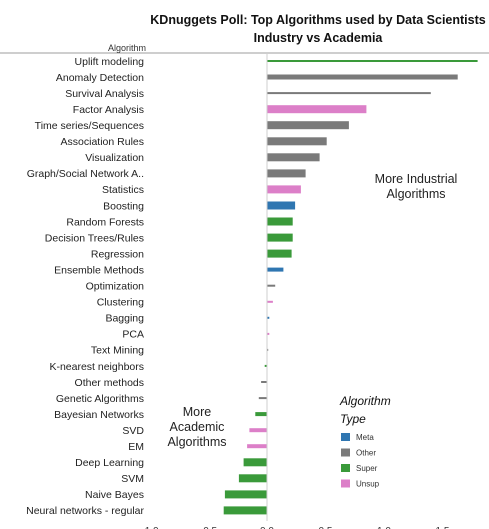 This screenshot has width=489, height=529. What do you see at coordinates (295, 527) in the screenshot?
I see `x-axis-ticks: -1.0 -0.5 0.0 0.5 1.0 1.5` at bounding box center [295, 527].